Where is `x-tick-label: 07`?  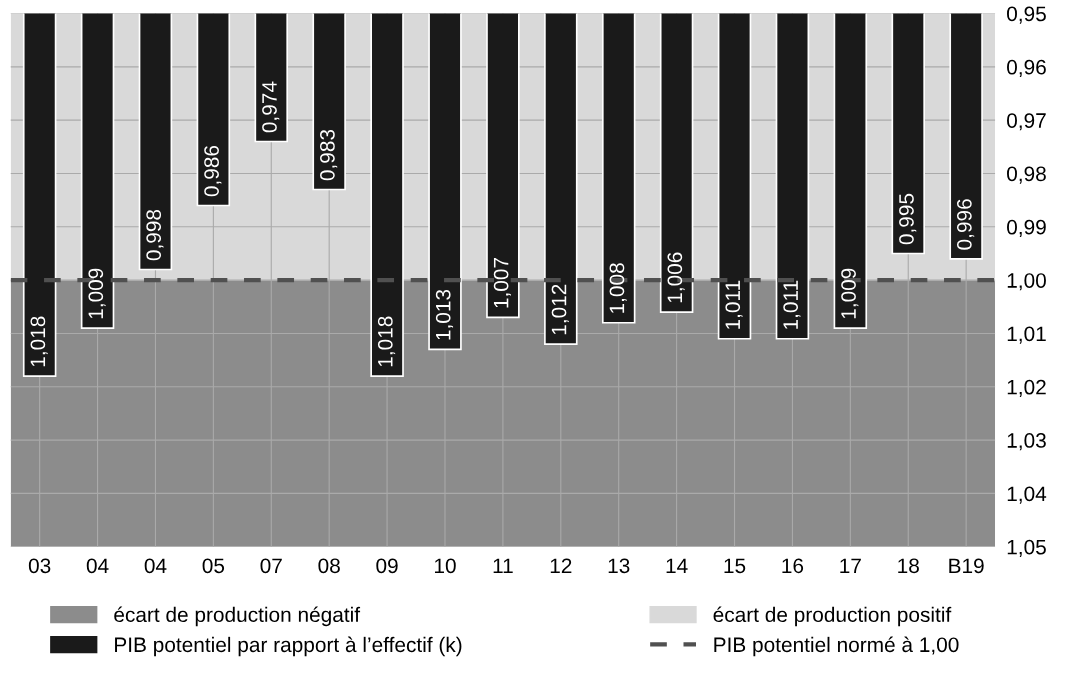 x-tick-label: 07 is located at coordinates (271, 566).